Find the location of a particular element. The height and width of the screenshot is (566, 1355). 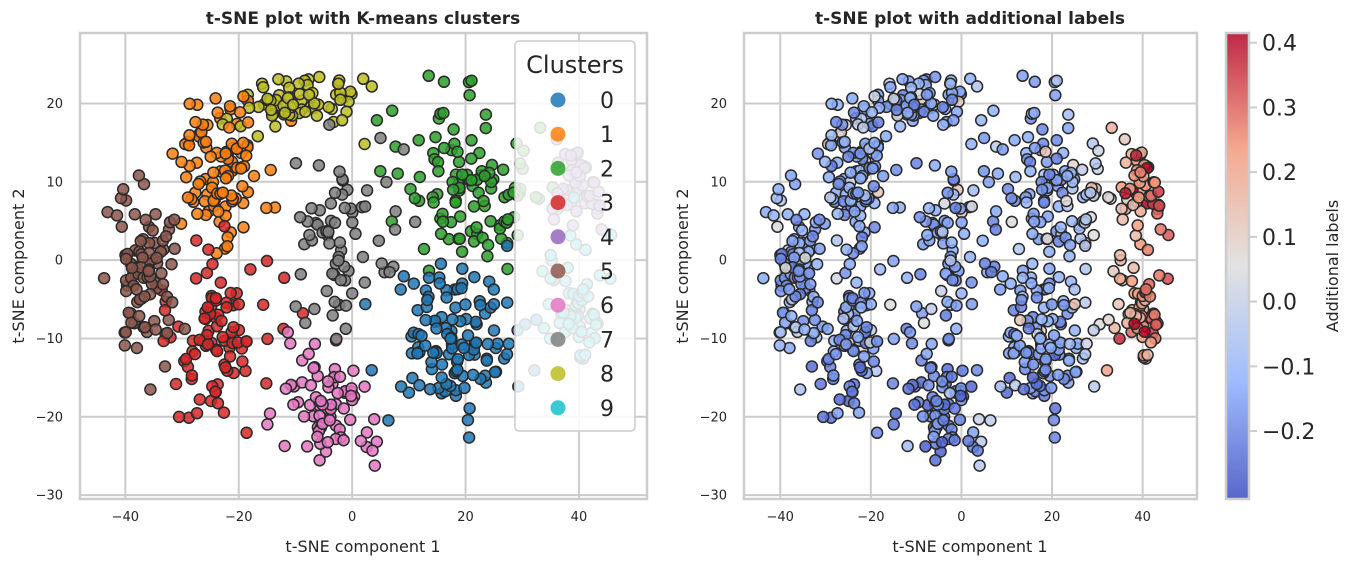

labels-y-axis-label: t-SNE component 2 is located at coordinates (682, 265).